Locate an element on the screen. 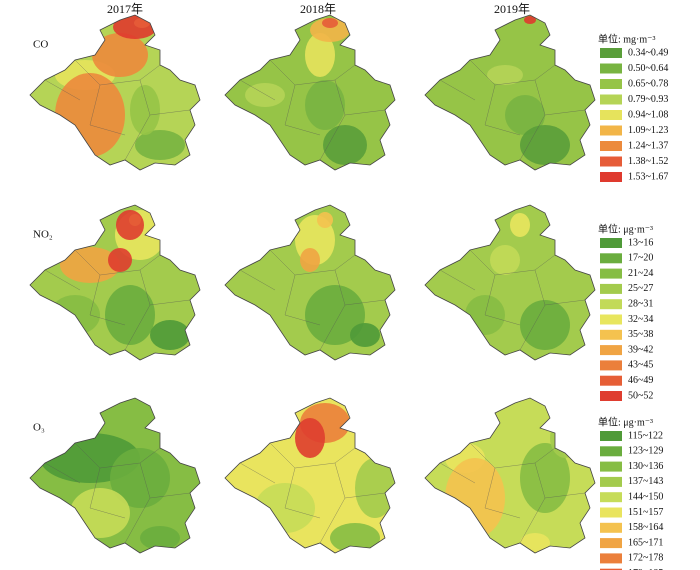 The image size is (700, 570). column-header: 2019年 is located at coordinates (512, 9).